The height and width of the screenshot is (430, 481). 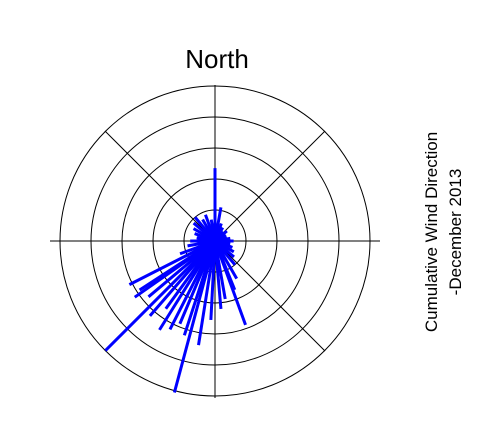 What do you see at coordinates (217, 59) in the screenshot?
I see `chart-title: North` at bounding box center [217, 59].